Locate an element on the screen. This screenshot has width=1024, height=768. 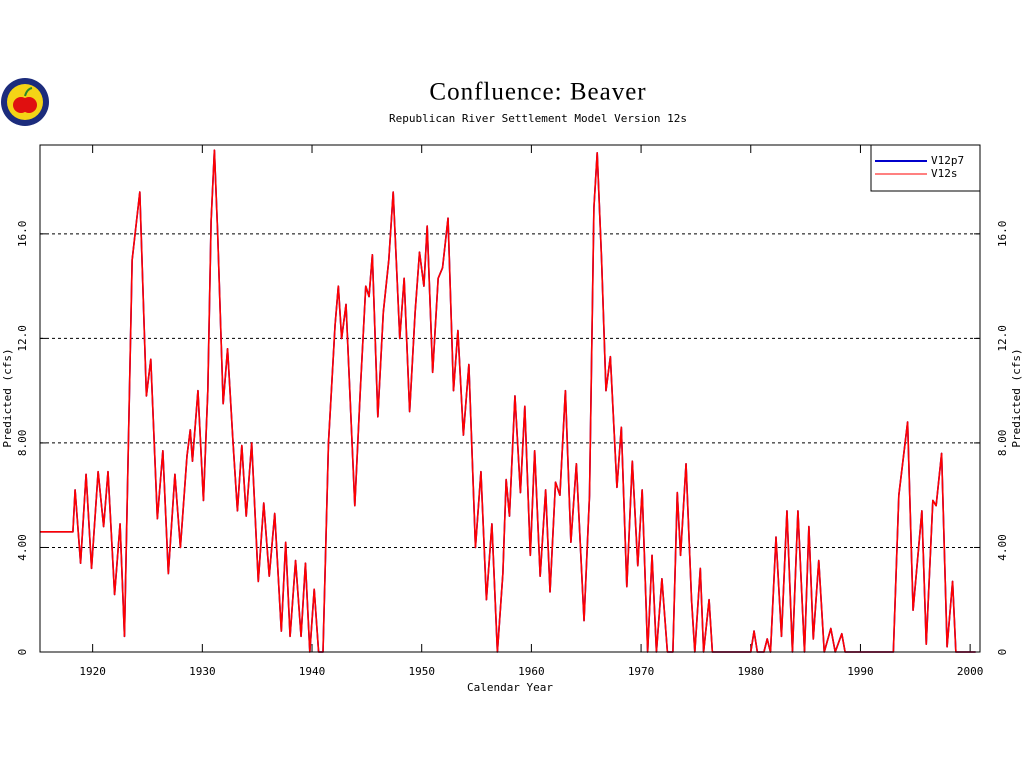
x-tick-label: 2000 is located at coordinates (970, 671).